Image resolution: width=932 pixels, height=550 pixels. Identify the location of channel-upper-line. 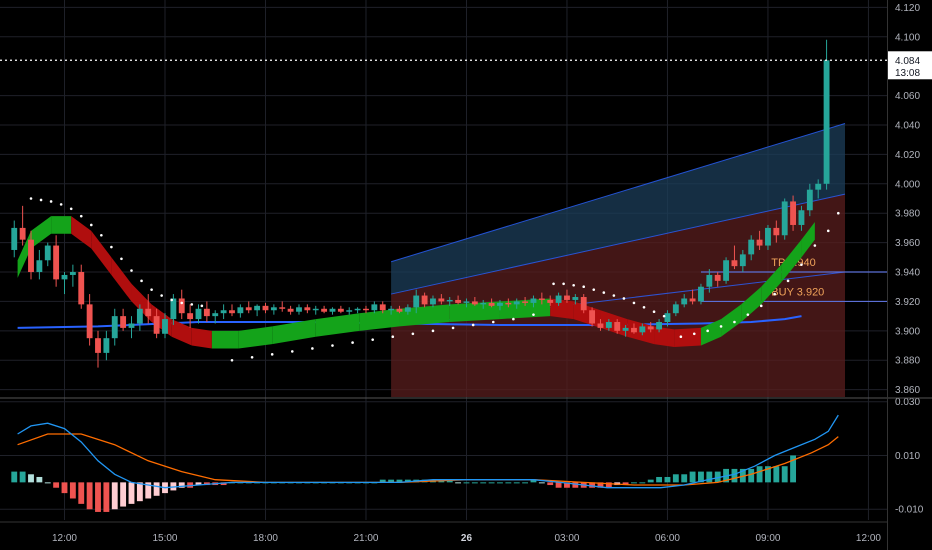
(618, 193).